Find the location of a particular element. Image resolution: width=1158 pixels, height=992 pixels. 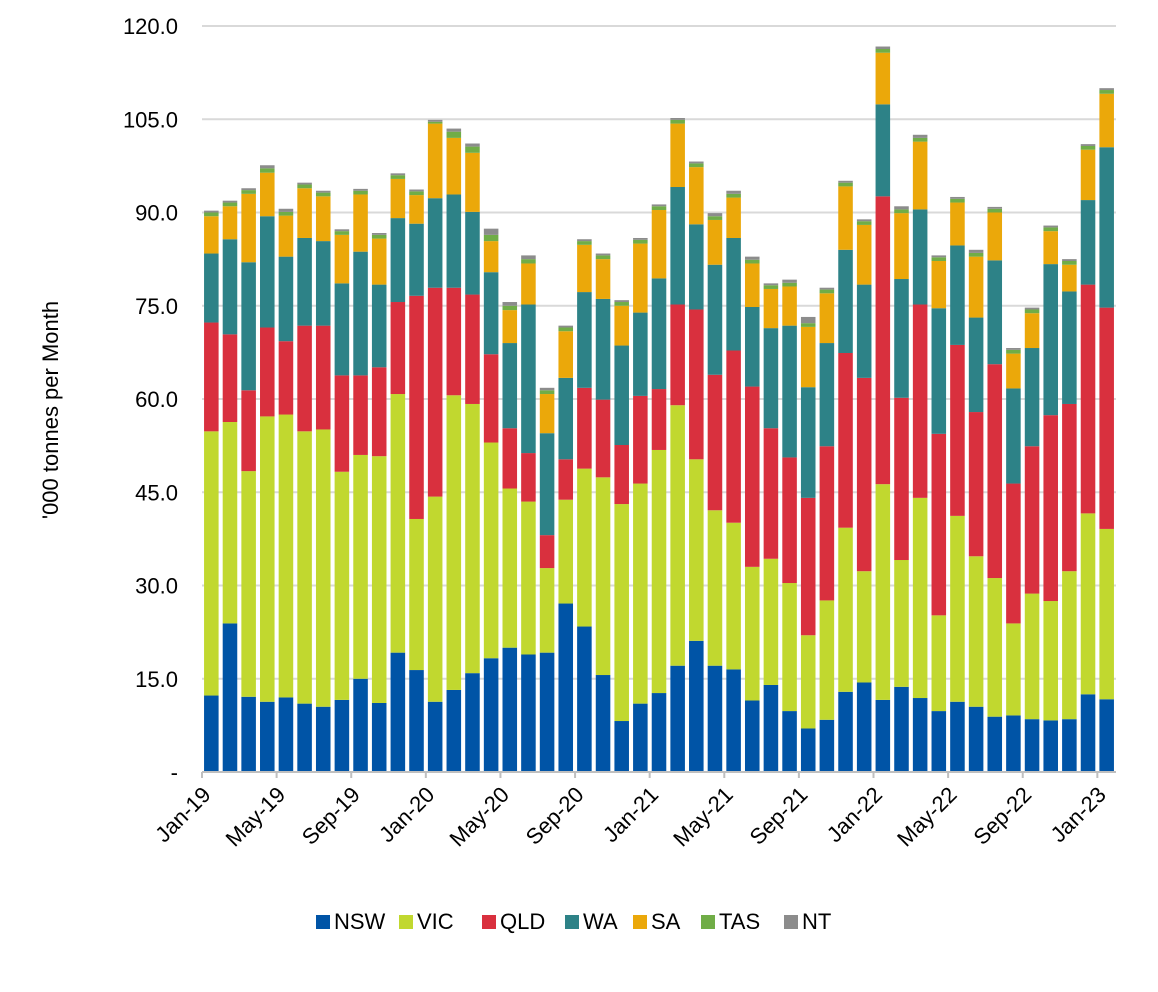

legend: NSW VIC QLD WA SA TAS NT is located at coordinates (573, 921).